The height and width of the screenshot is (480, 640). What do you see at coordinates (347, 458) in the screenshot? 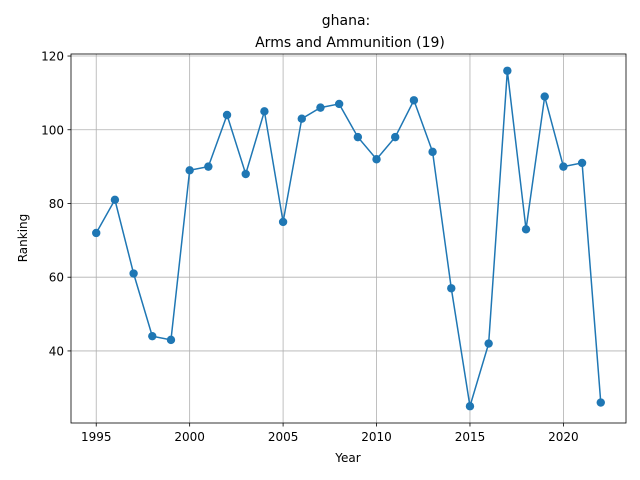
I see `x-axis-label: Year` at bounding box center [347, 458].